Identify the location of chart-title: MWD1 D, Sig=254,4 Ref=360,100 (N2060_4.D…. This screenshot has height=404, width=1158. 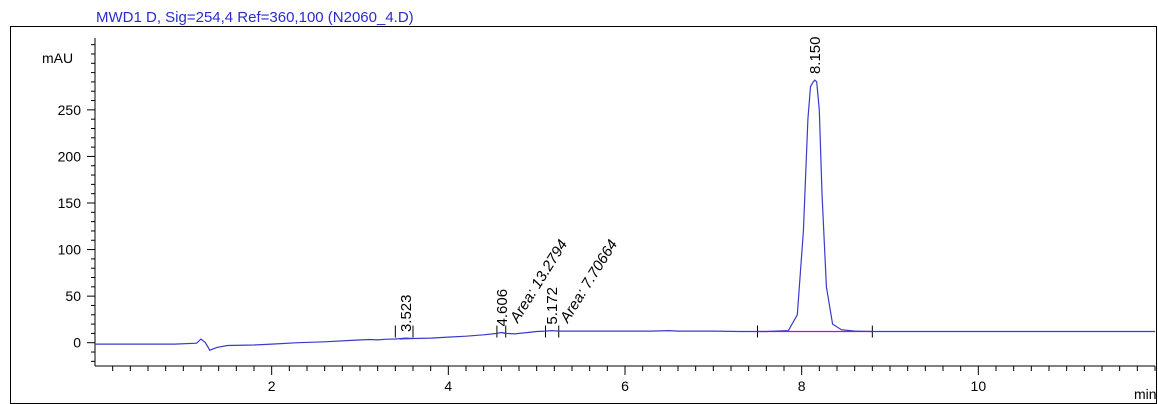
(255, 17).